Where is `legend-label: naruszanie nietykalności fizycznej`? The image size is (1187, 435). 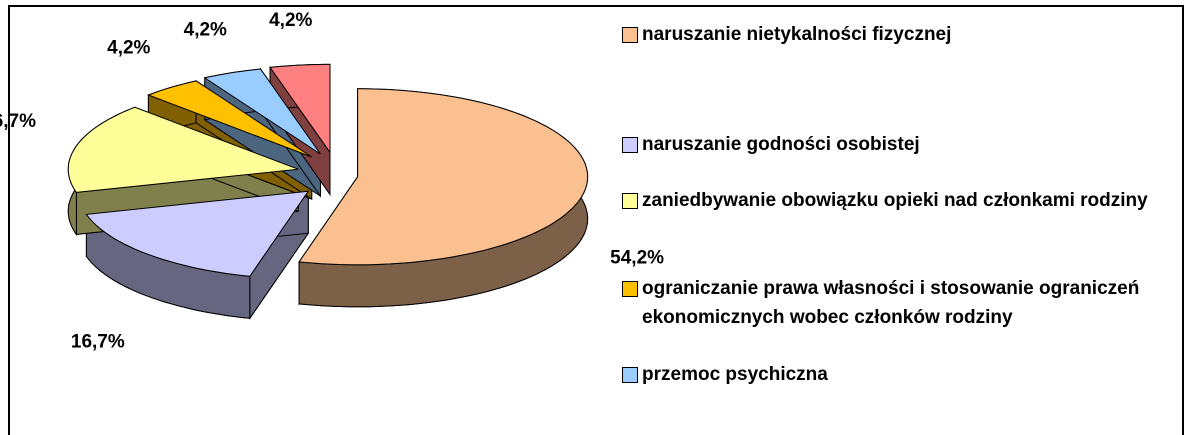
legend-label: naruszanie nietykalności fizycznej is located at coordinates (797, 34).